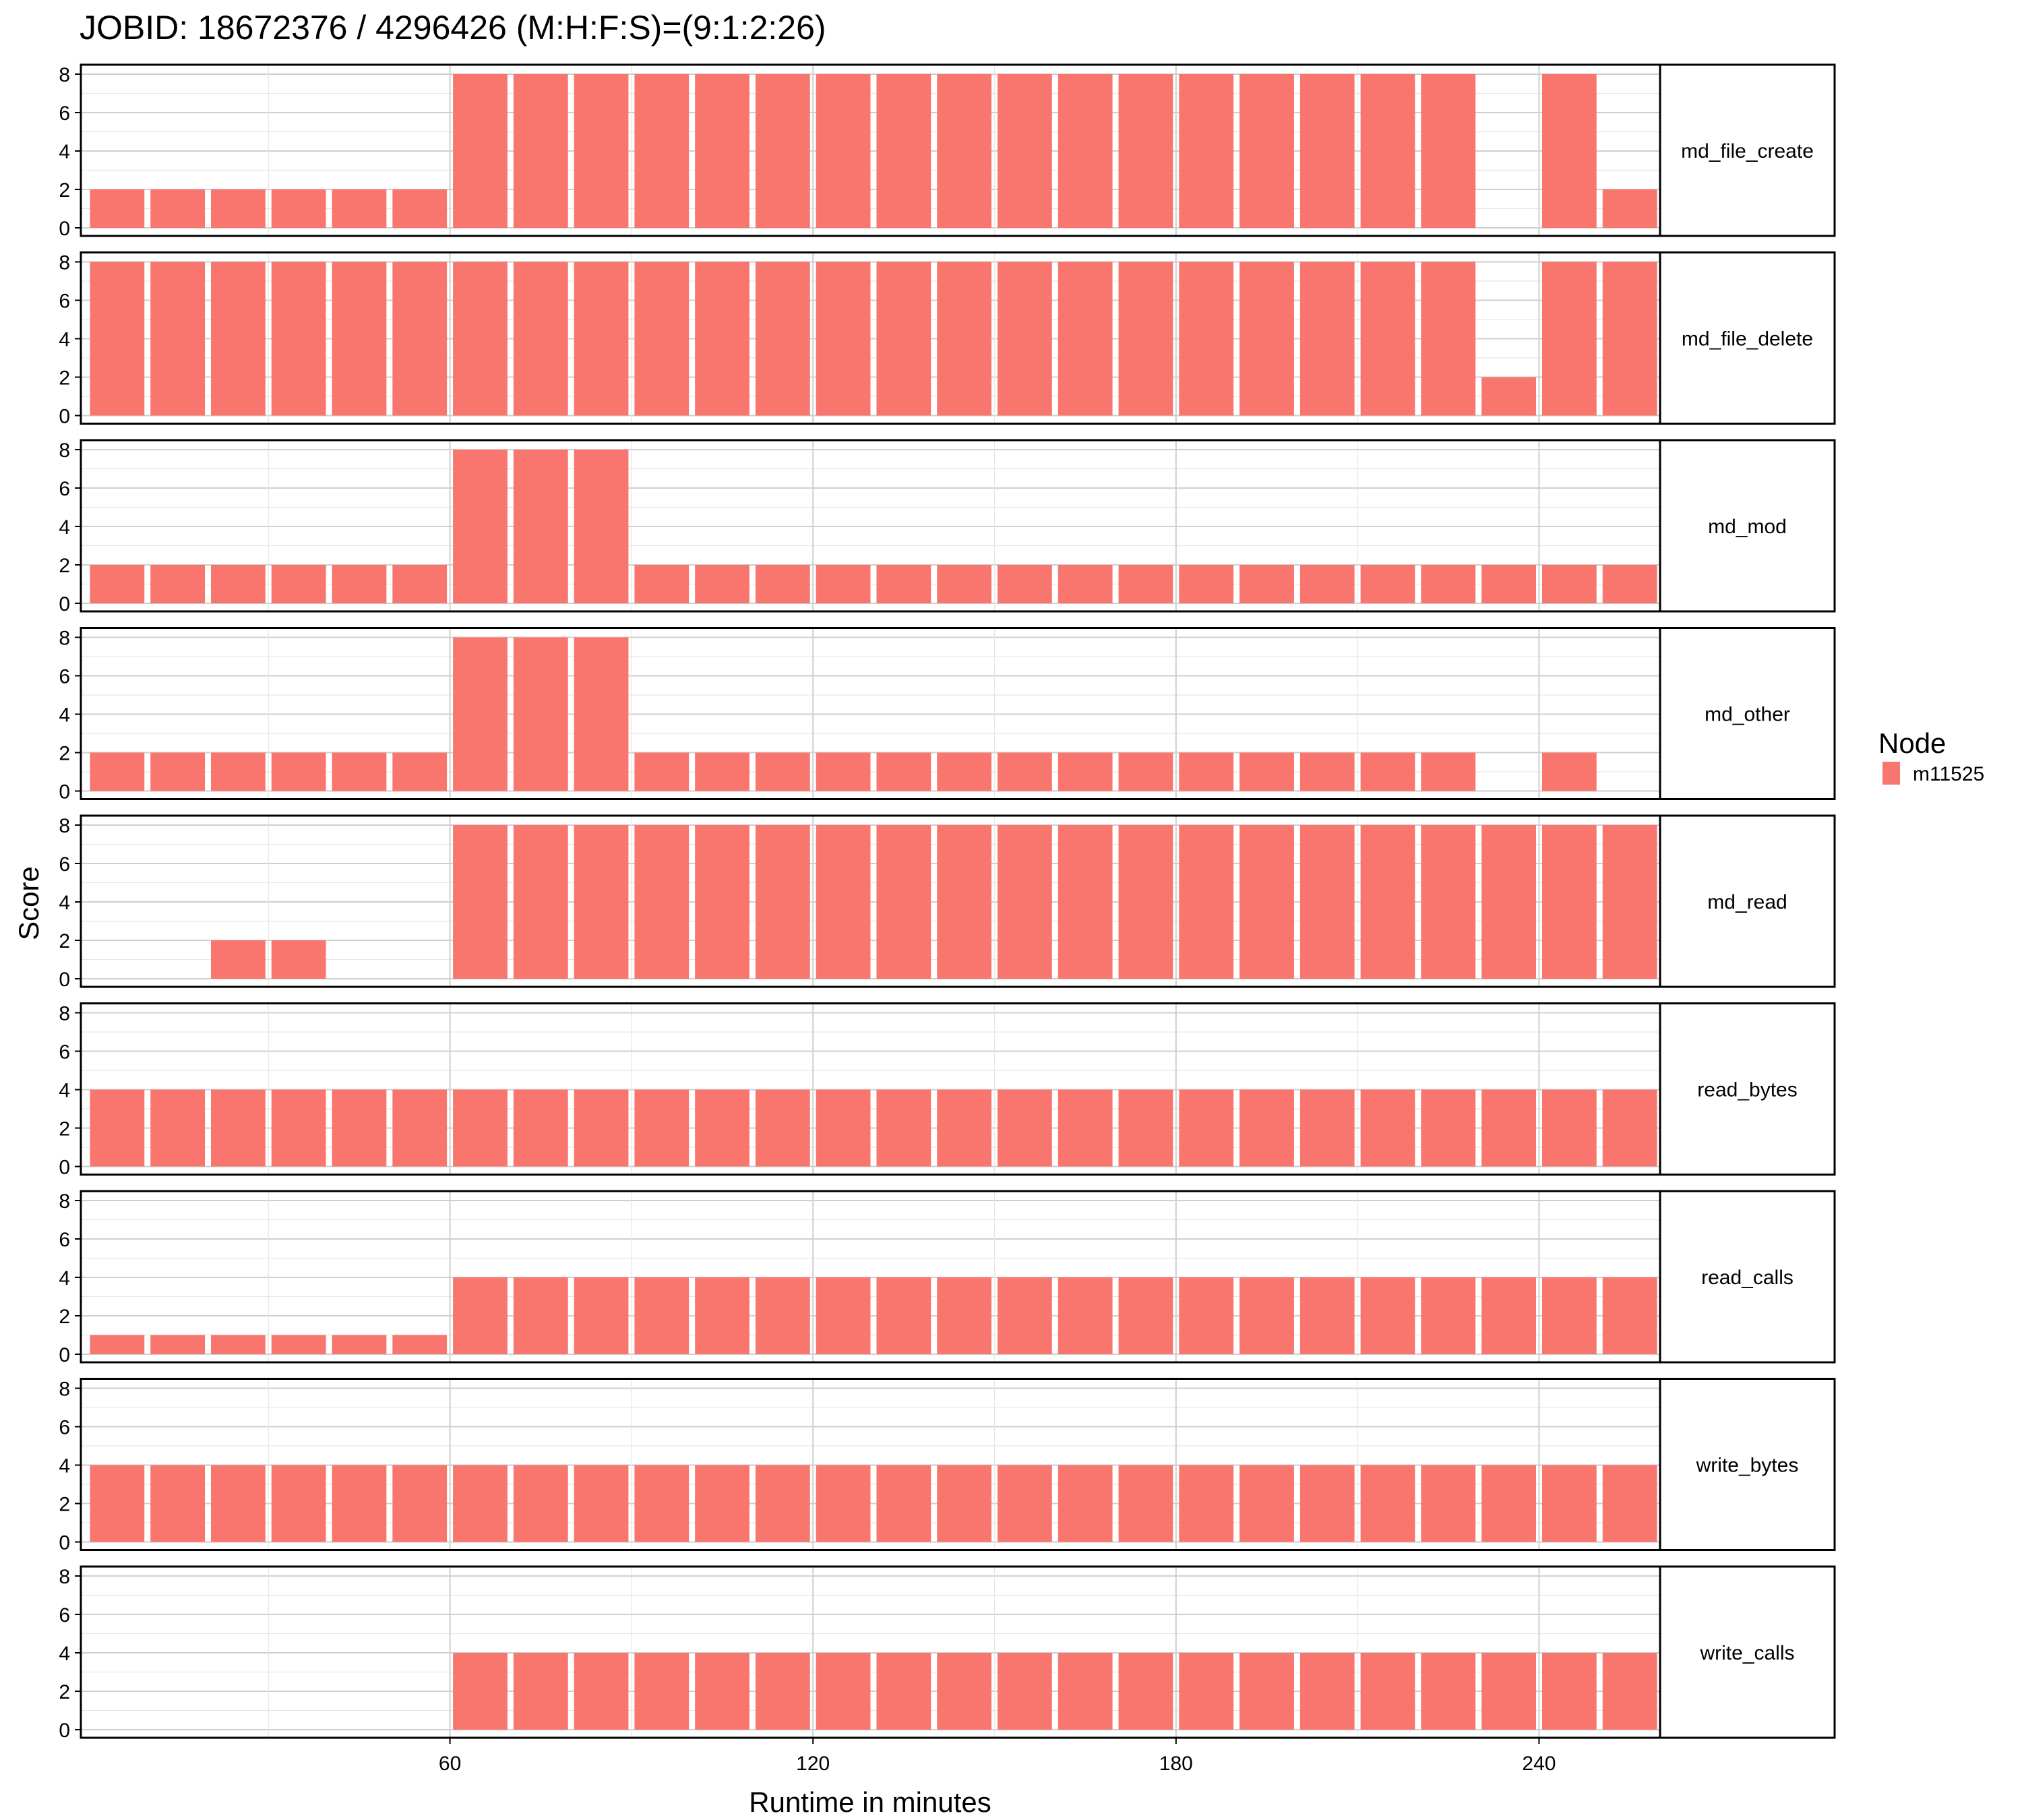  I want to click on legend: Node m11525, so click(1931, 756).